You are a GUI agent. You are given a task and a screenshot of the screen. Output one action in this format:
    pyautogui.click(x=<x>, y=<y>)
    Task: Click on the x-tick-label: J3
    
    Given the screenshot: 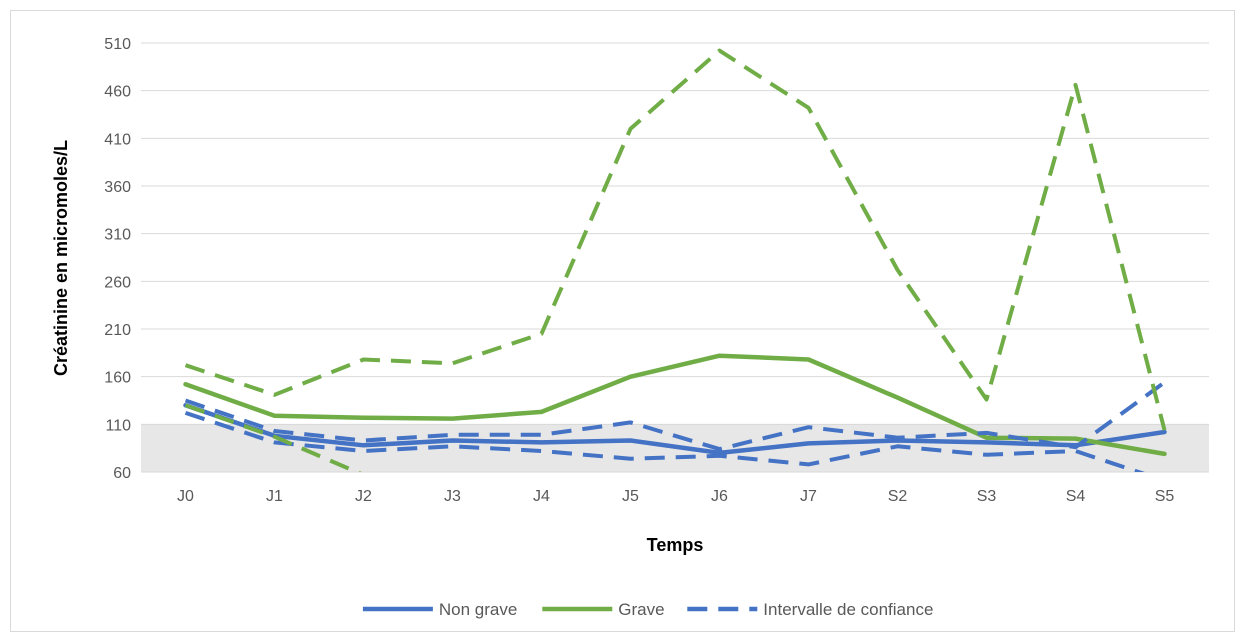 What is the action you would take?
    pyautogui.click(x=452, y=496)
    